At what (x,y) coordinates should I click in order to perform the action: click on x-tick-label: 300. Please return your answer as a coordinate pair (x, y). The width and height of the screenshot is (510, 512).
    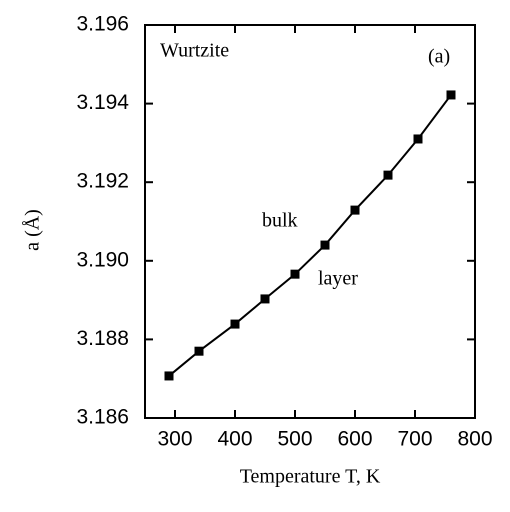
    Looking at the image, I should click on (174, 439).